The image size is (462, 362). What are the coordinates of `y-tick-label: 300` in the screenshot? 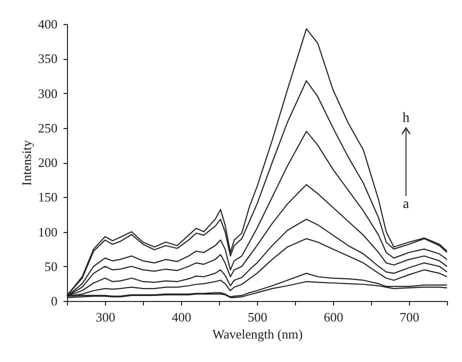 It's located at (48, 93).